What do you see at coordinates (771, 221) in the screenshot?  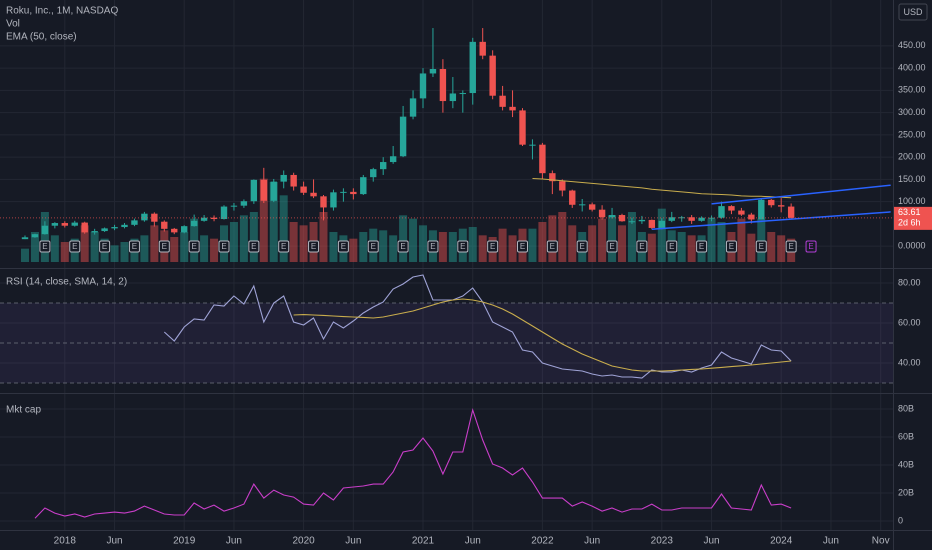 I see `trend-line` at bounding box center [771, 221].